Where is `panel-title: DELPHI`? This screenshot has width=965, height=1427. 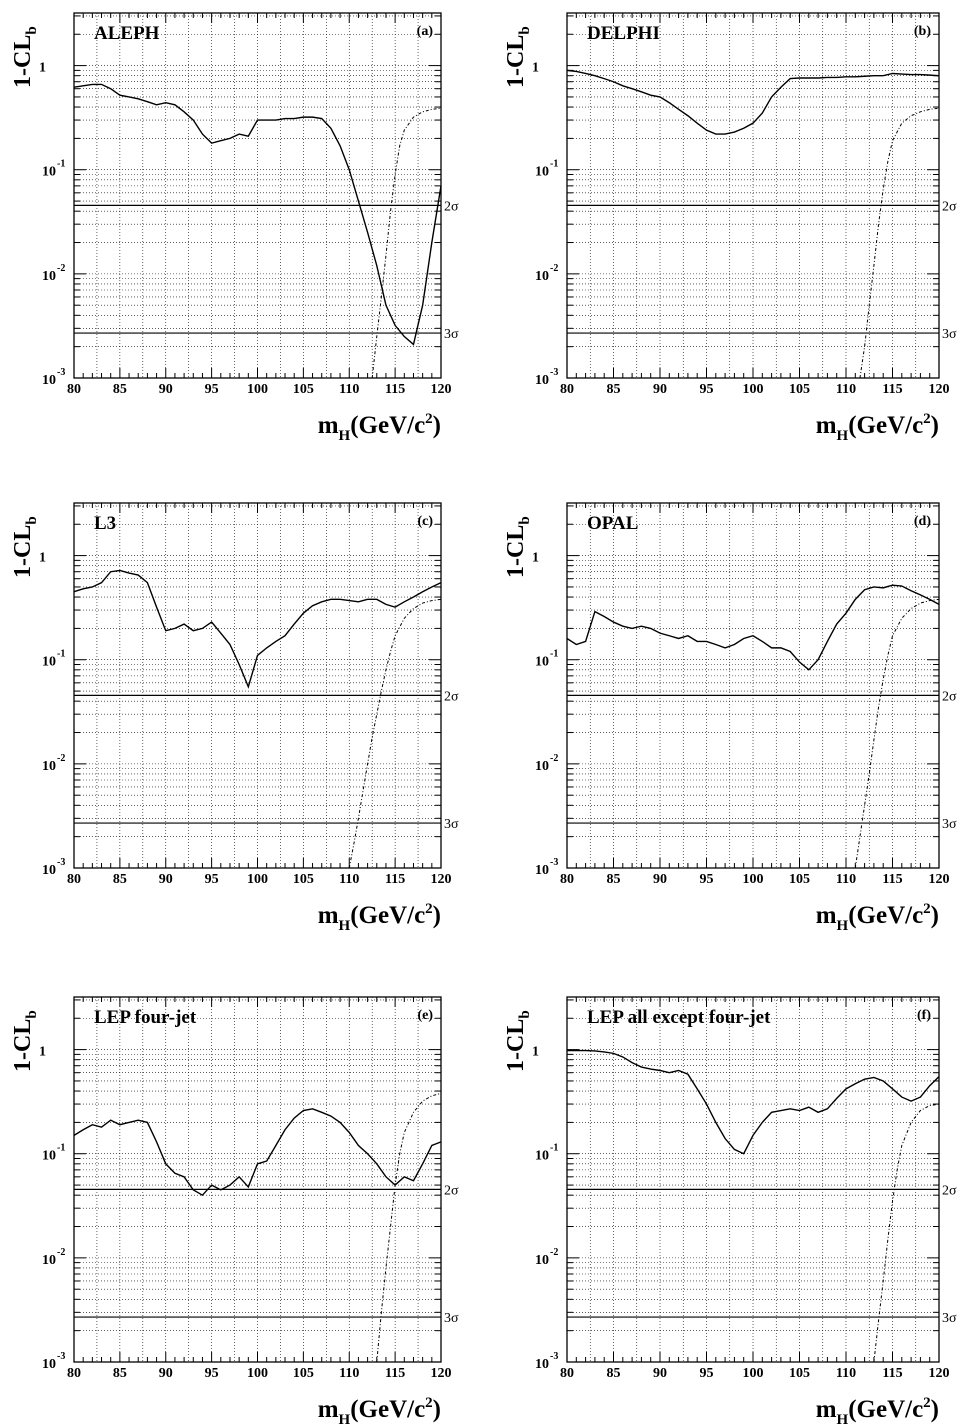 panel-title: DELPHI is located at coordinates (623, 33).